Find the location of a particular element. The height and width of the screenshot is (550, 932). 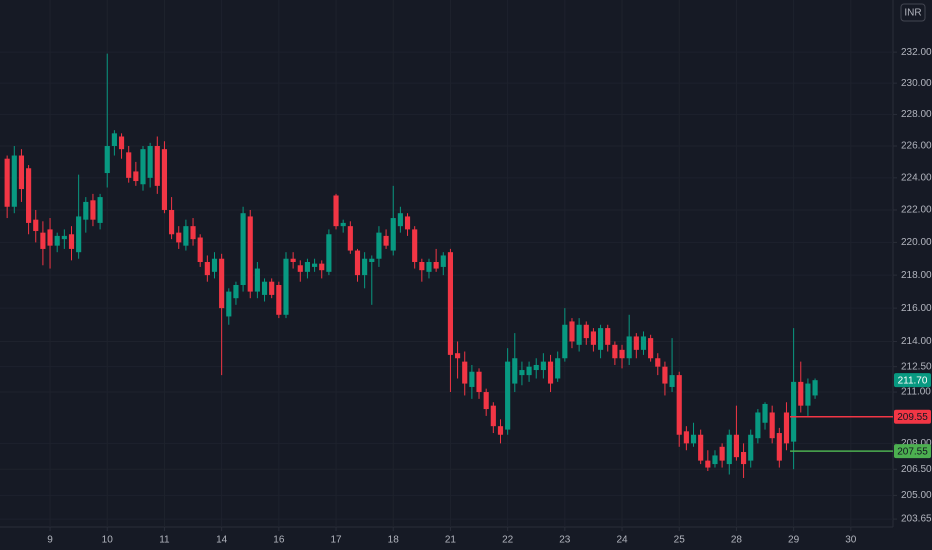

y-tick-label: 220.00 is located at coordinates (916, 242).